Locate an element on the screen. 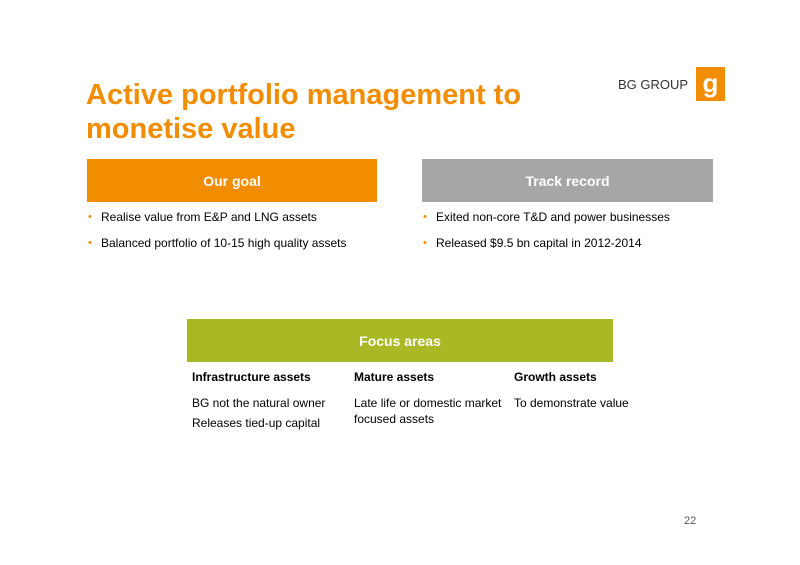  our-goal-header: Our goal is located at coordinates (232, 180).